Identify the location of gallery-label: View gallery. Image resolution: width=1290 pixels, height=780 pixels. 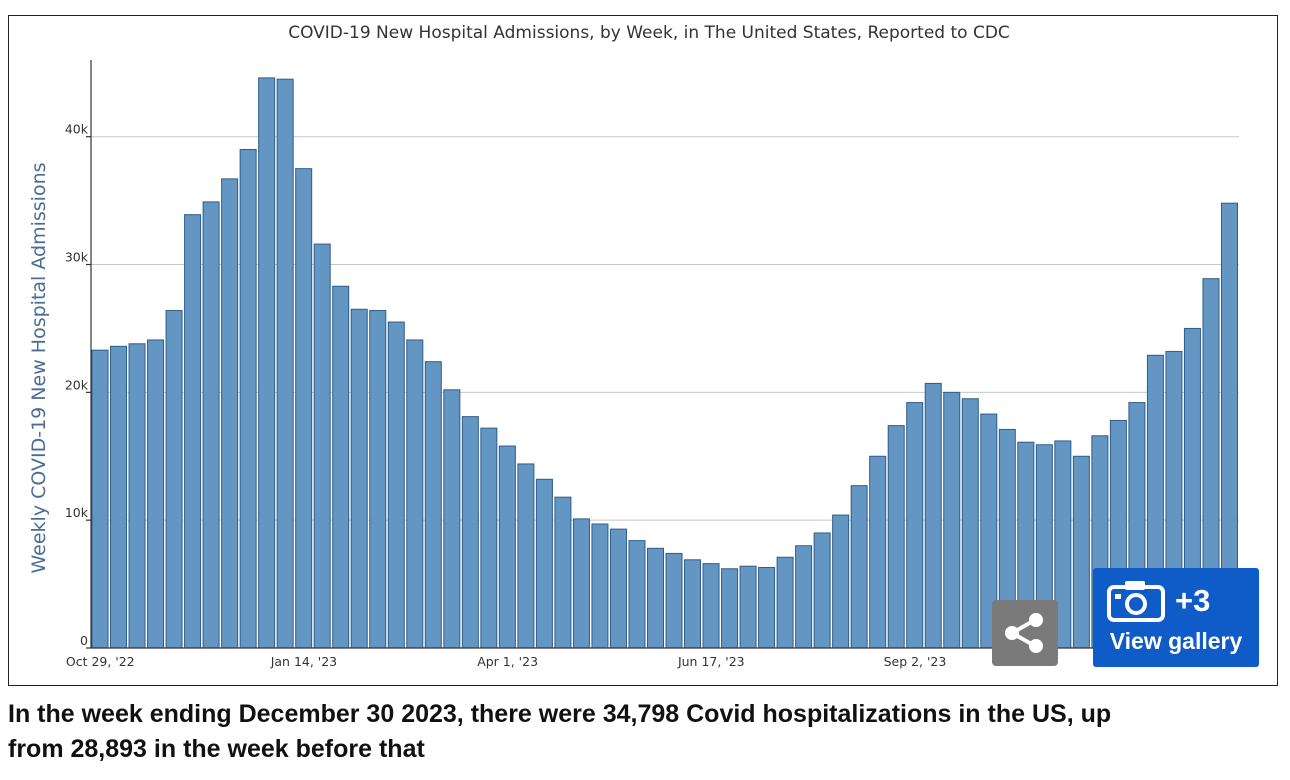
(1176, 641).